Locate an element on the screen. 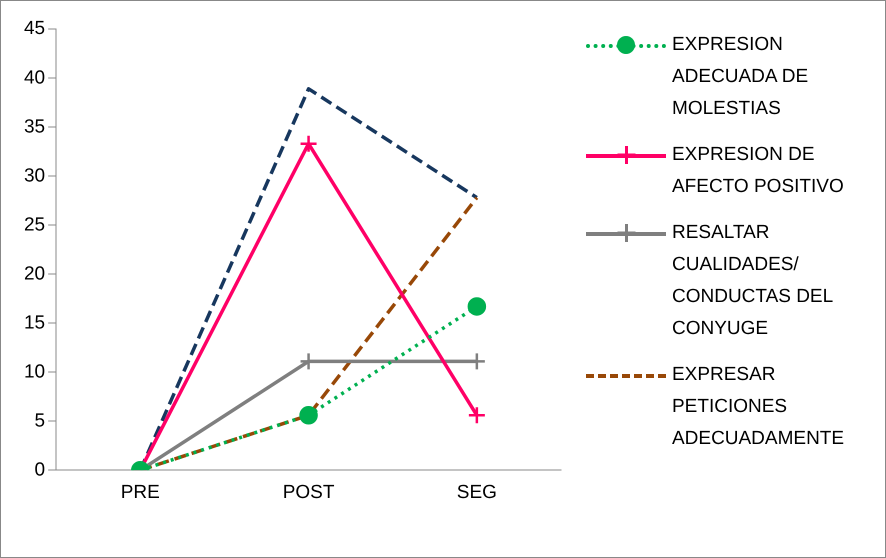 The width and height of the screenshot is (886, 558). y-tick-label: 45 is located at coordinates (35, 29).